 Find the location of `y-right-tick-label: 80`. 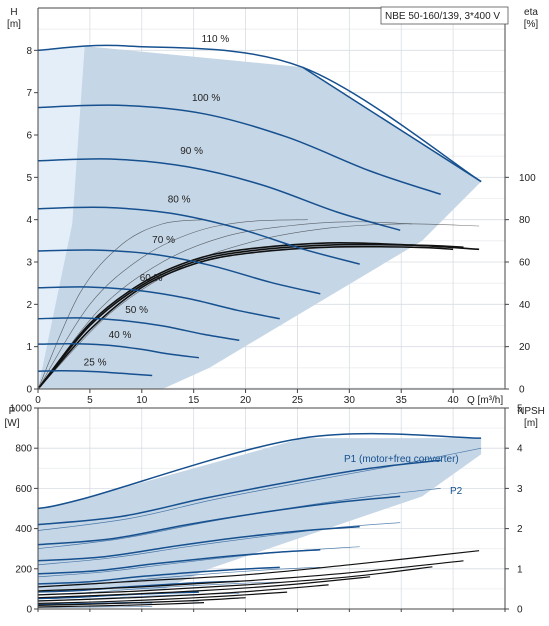

y-right-tick-label: 80 is located at coordinates (525, 220).